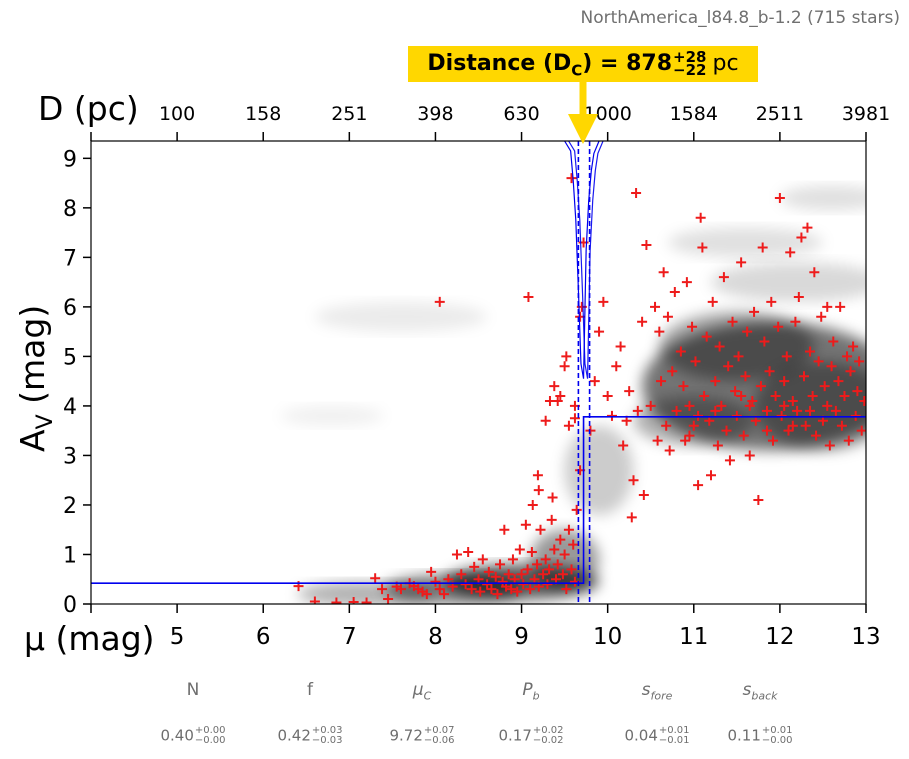 The image size is (909, 759). What do you see at coordinates (780, 114) in the screenshot?
I see `top-tick-label: 2511` at bounding box center [780, 114].